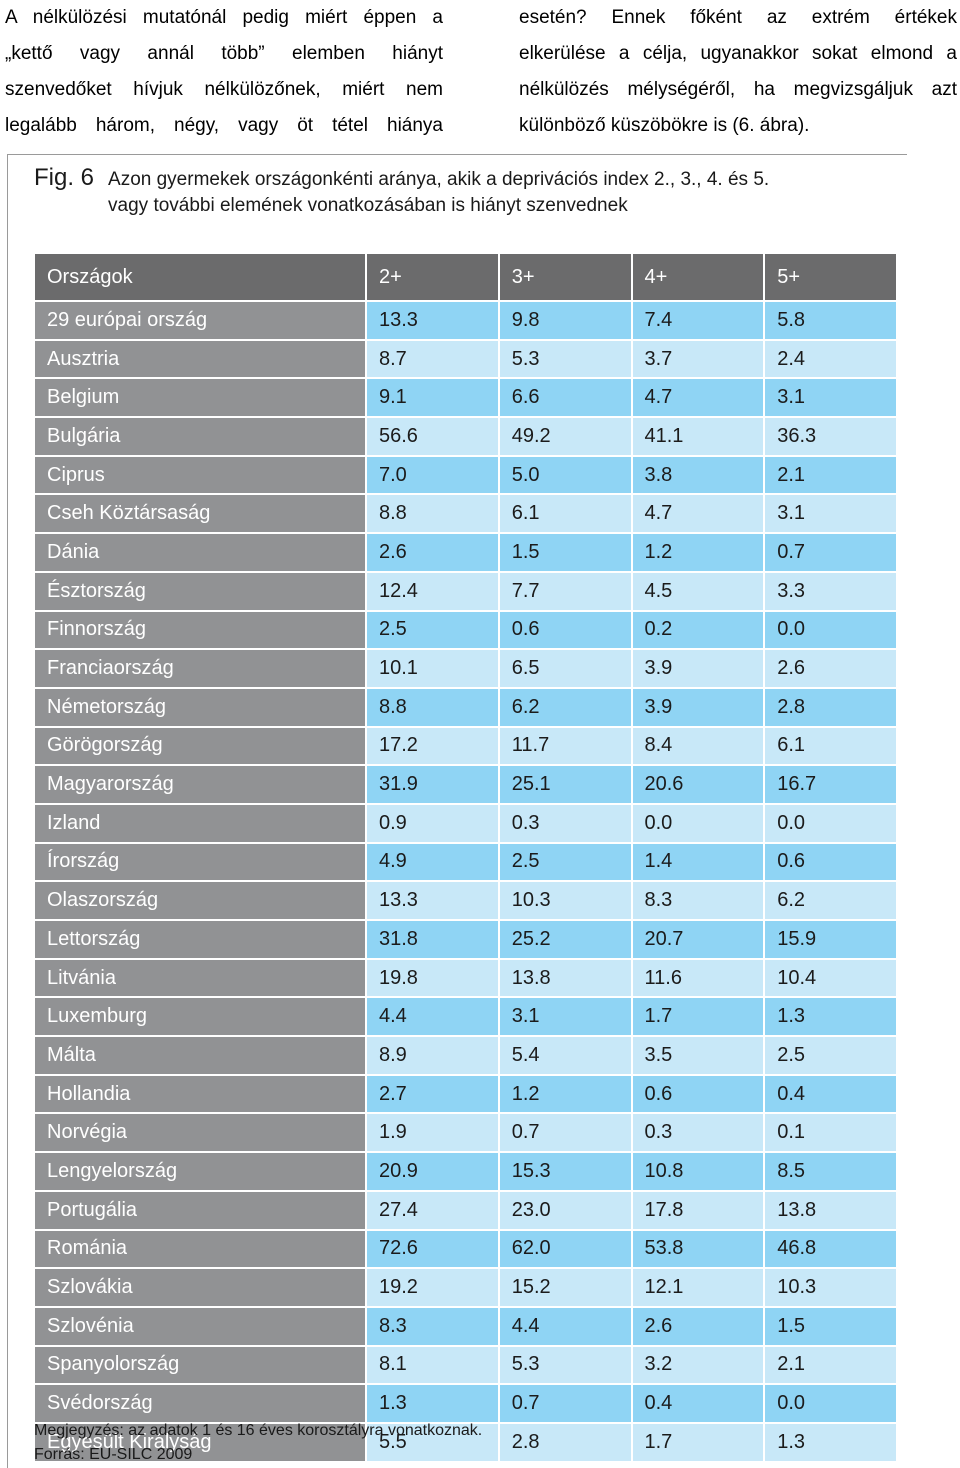 Image resolution: width=960 pixels, height=1468 pixels. I want to click on header-3plus: 3+, so click(565, 278).